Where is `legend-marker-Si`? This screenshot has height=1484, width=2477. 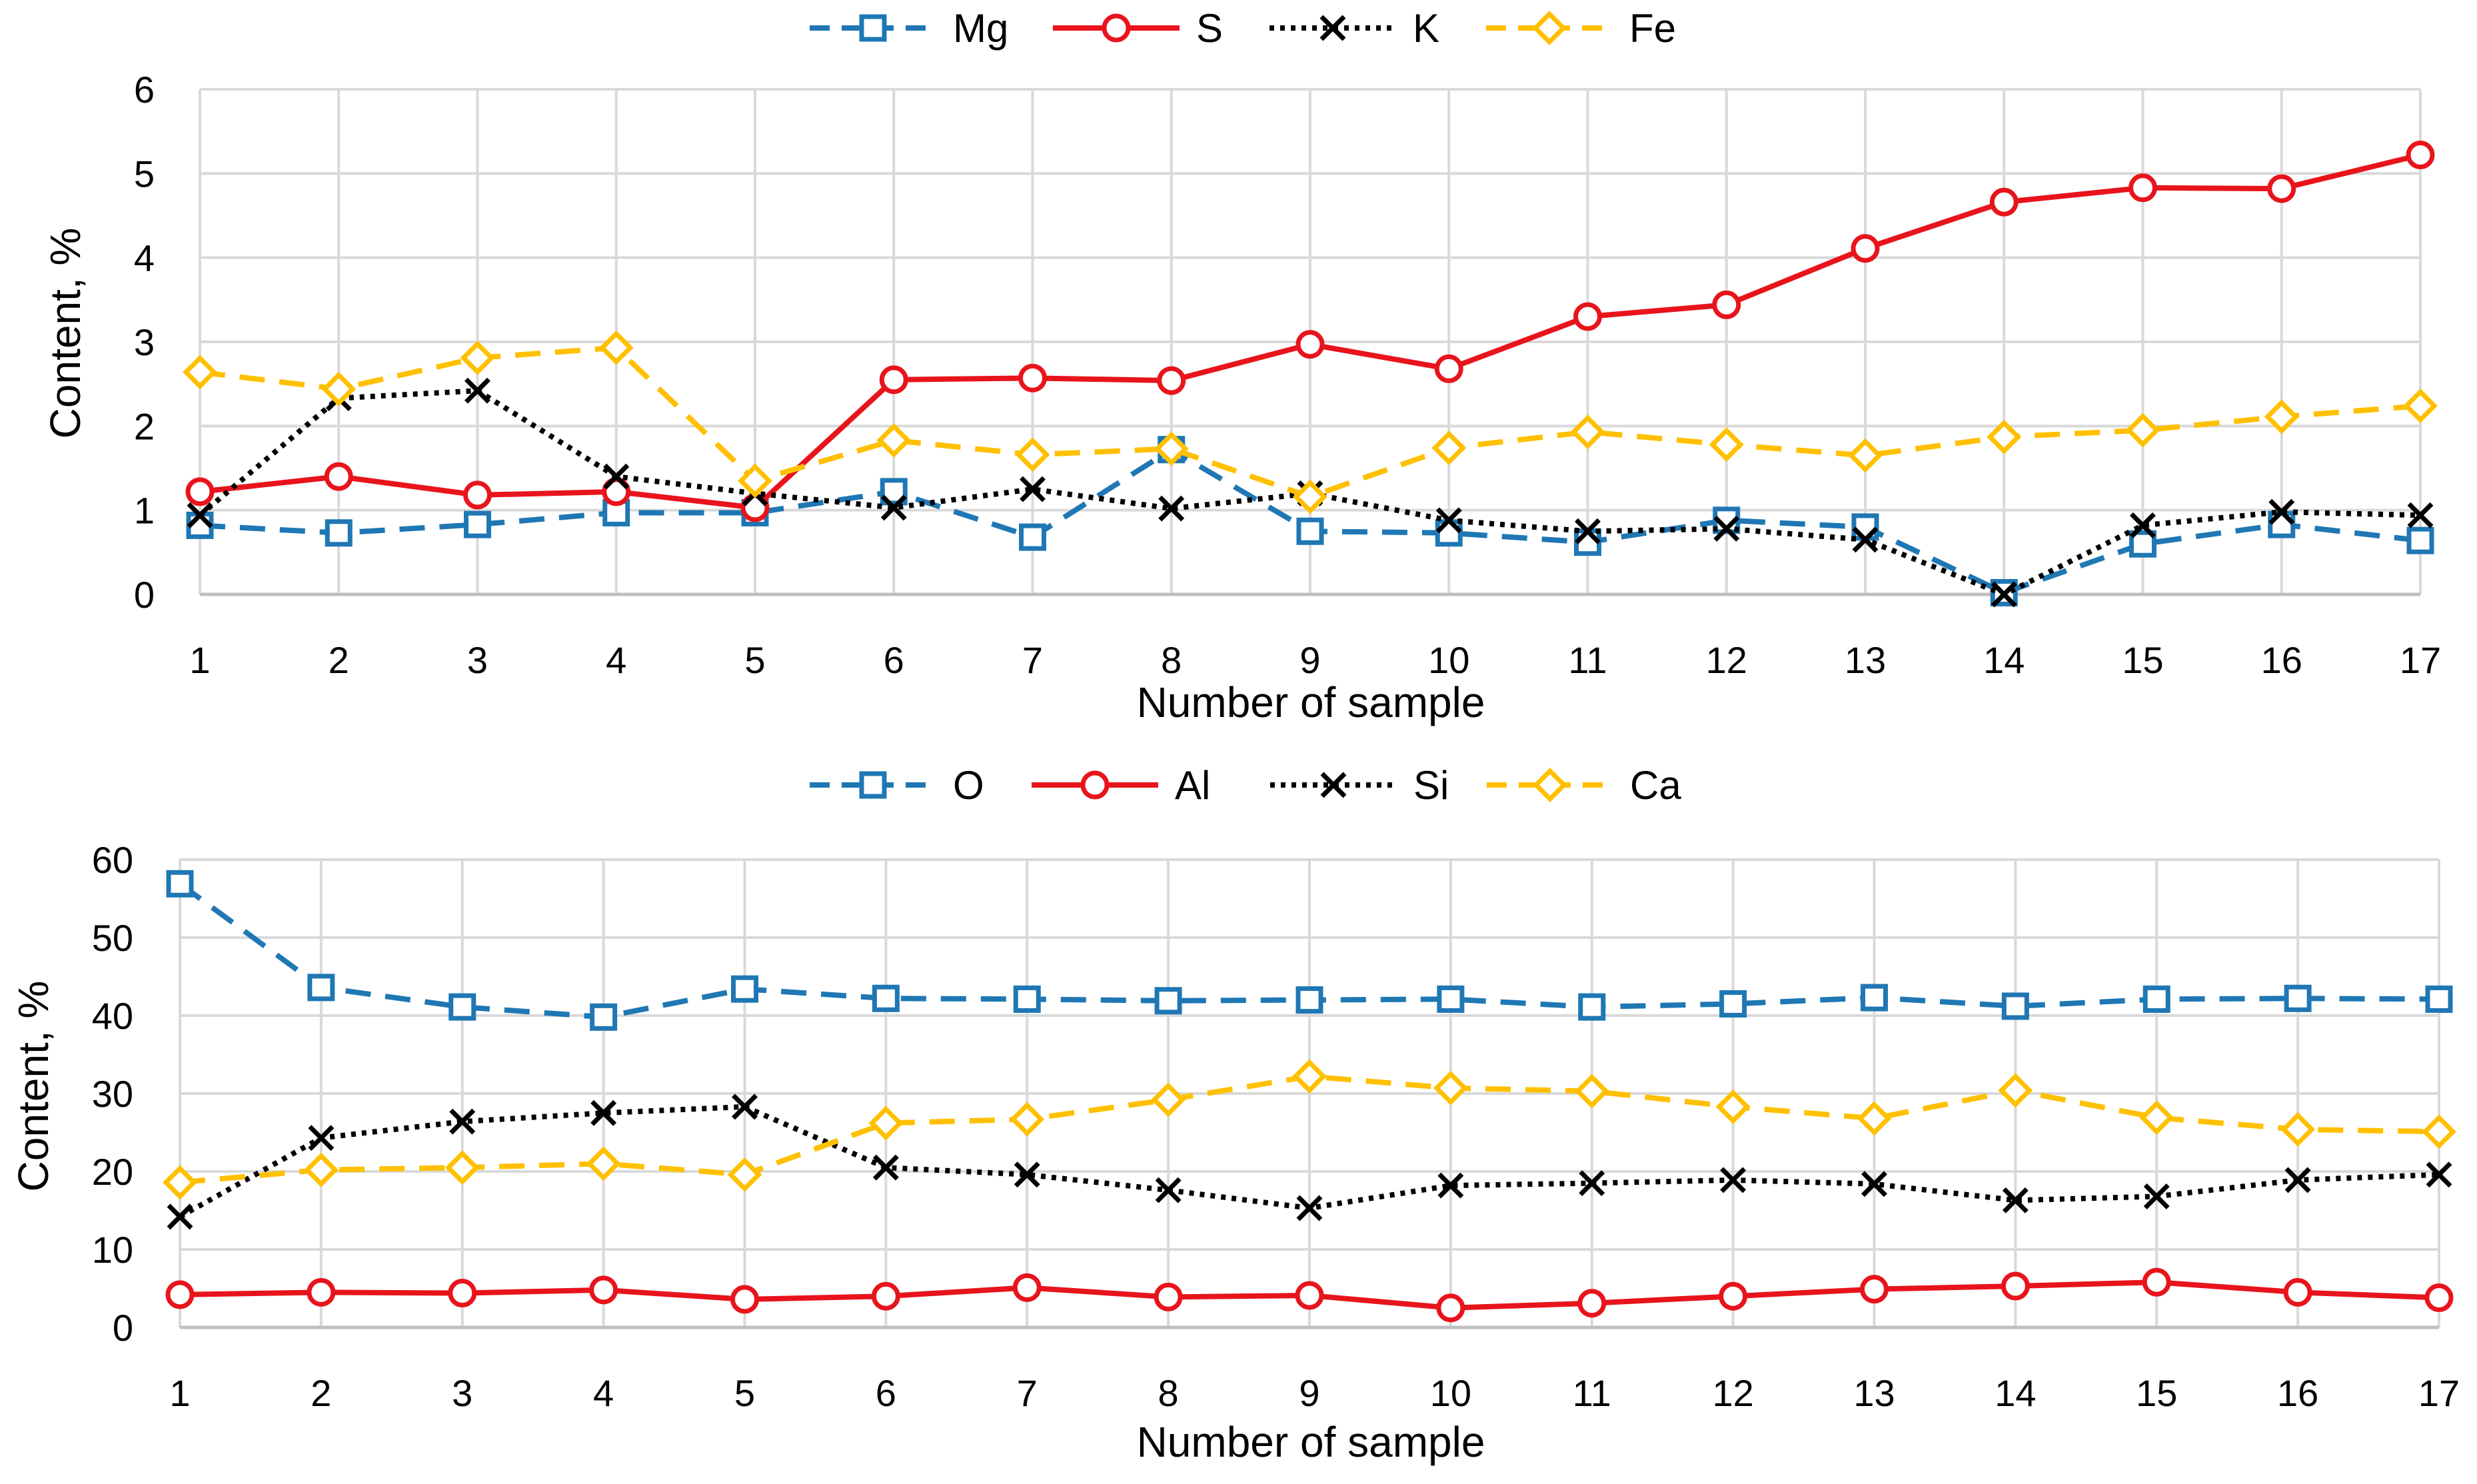
legend-marker-Si is located at coordinates (1333, 785).